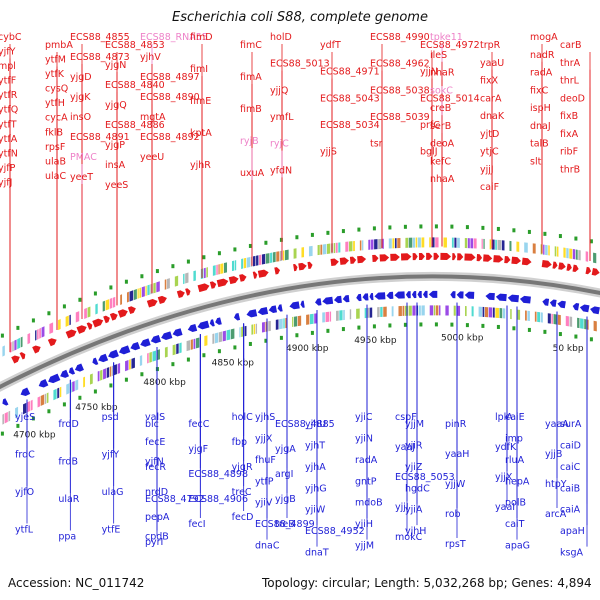 Image resolution: width=600 pixels, height=600 pixels. What do you see at coordinates (490, 45) in the screenshot?
I see `forward-gene-label: trpR` at bounding box center [490, 45].